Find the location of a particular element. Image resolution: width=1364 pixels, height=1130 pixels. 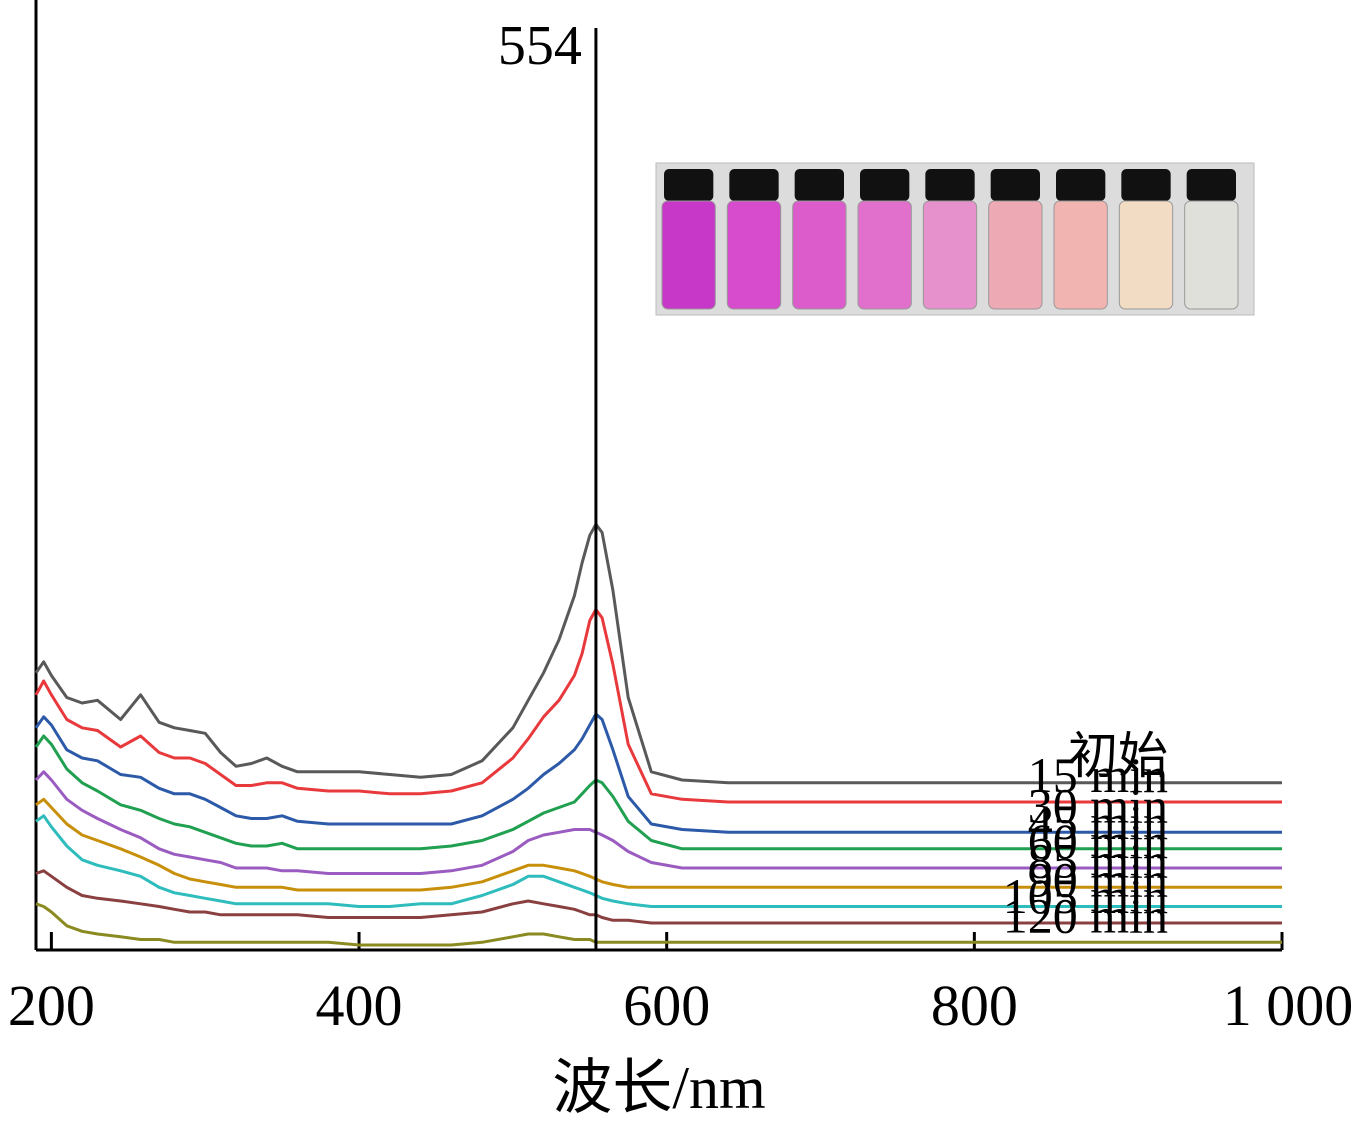

peak-annotation-label: 554 is located at coordinates (540, 46).